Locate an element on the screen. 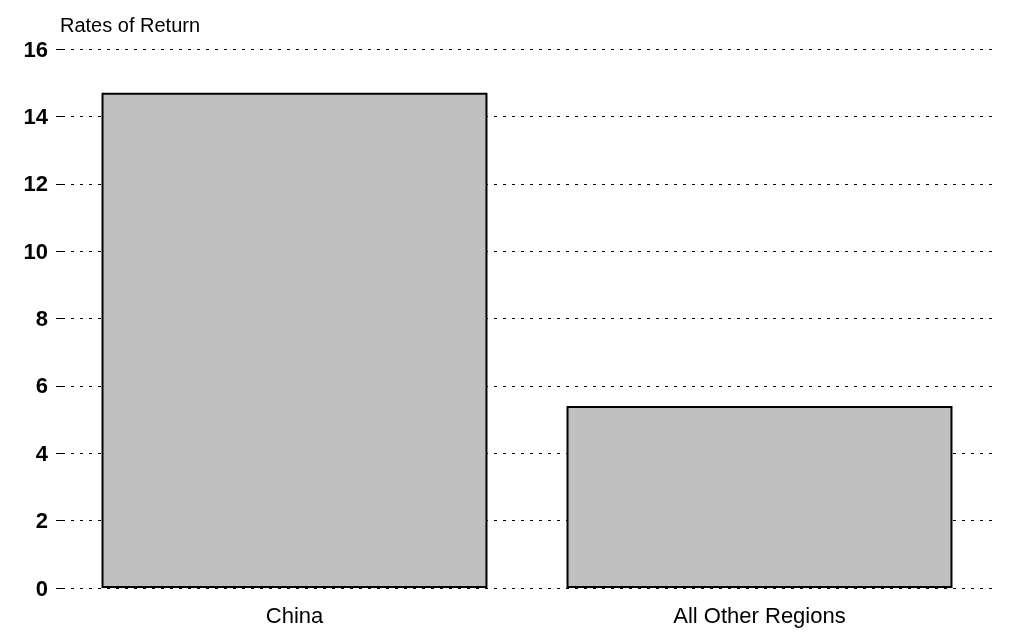  x-tick-label: All Other Regions is located at coordinates (759, 615).